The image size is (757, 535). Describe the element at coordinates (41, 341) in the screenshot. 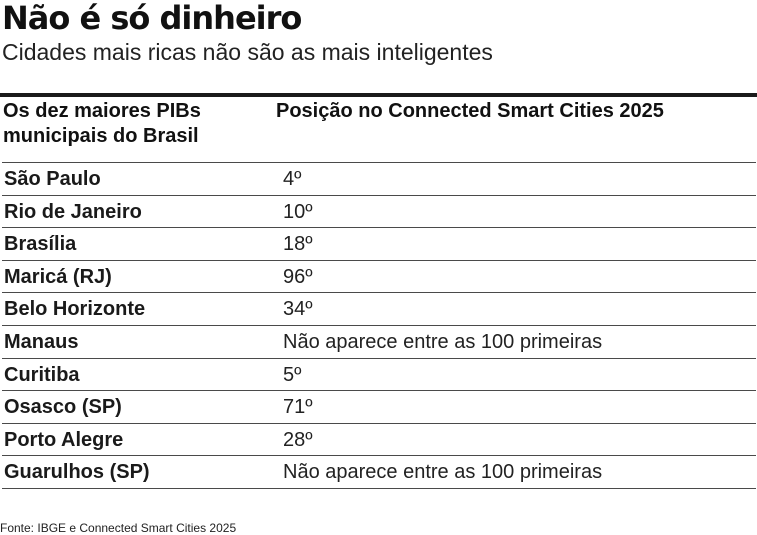

I see `city-cell: Manaus` at that location.